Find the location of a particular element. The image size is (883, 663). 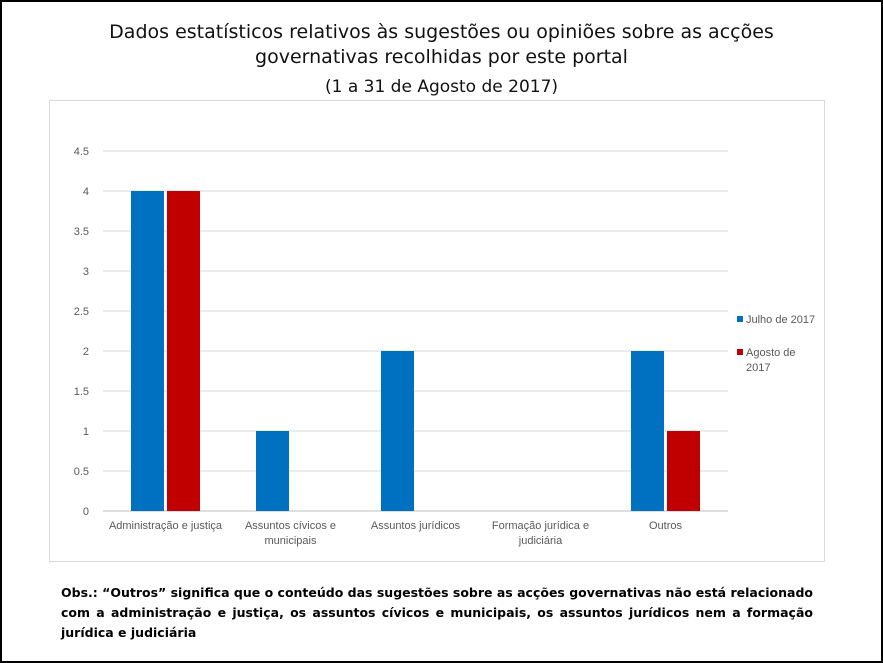

y-tick-label: 2.5 is located at coordinates (81, 312).